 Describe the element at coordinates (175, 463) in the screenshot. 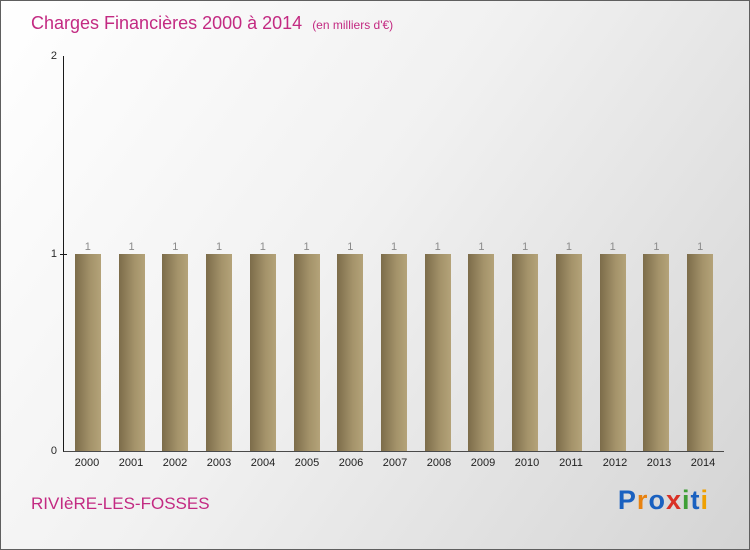

I see `x-axis-label: 2002` at that location.